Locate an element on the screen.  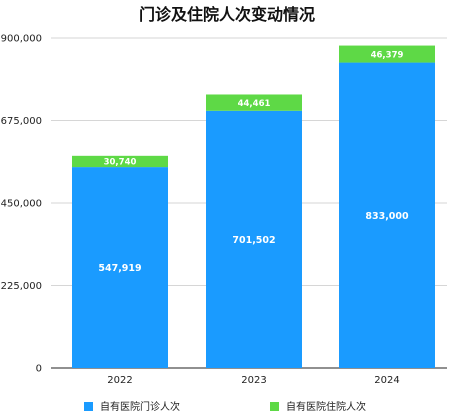
data-label: 833,000 is located at coordinates (387, 216).